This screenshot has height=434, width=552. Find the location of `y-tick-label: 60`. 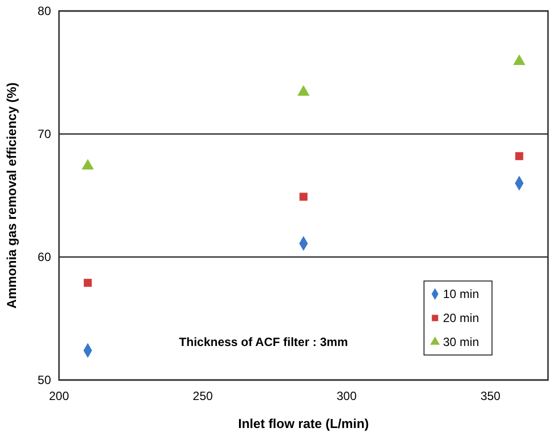

y-tick-label: 60 is located at coordinates (45, 257).